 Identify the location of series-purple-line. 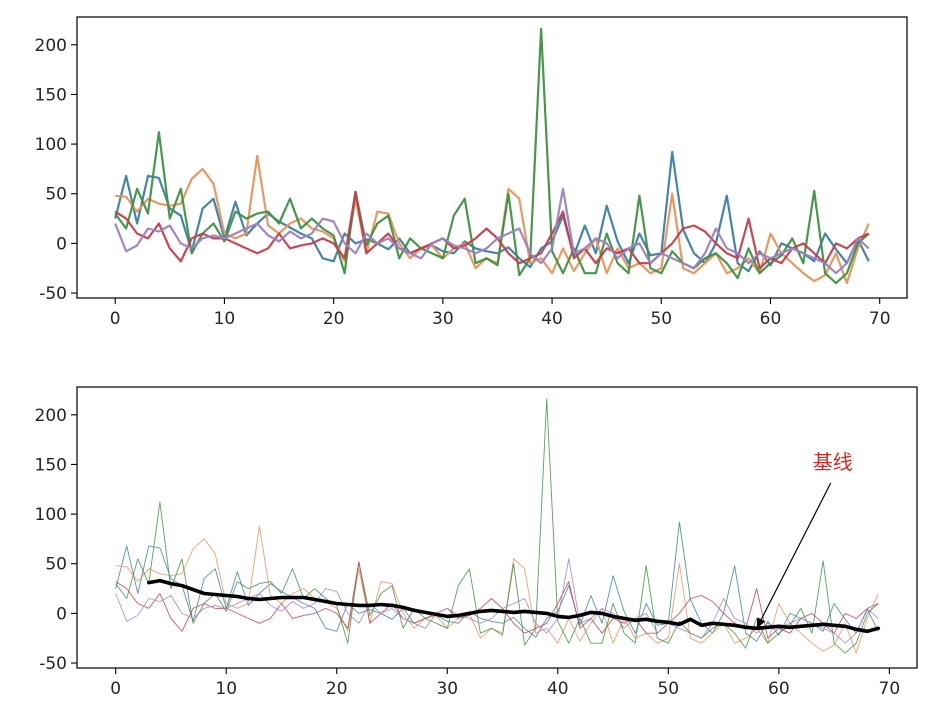
(492, 231).